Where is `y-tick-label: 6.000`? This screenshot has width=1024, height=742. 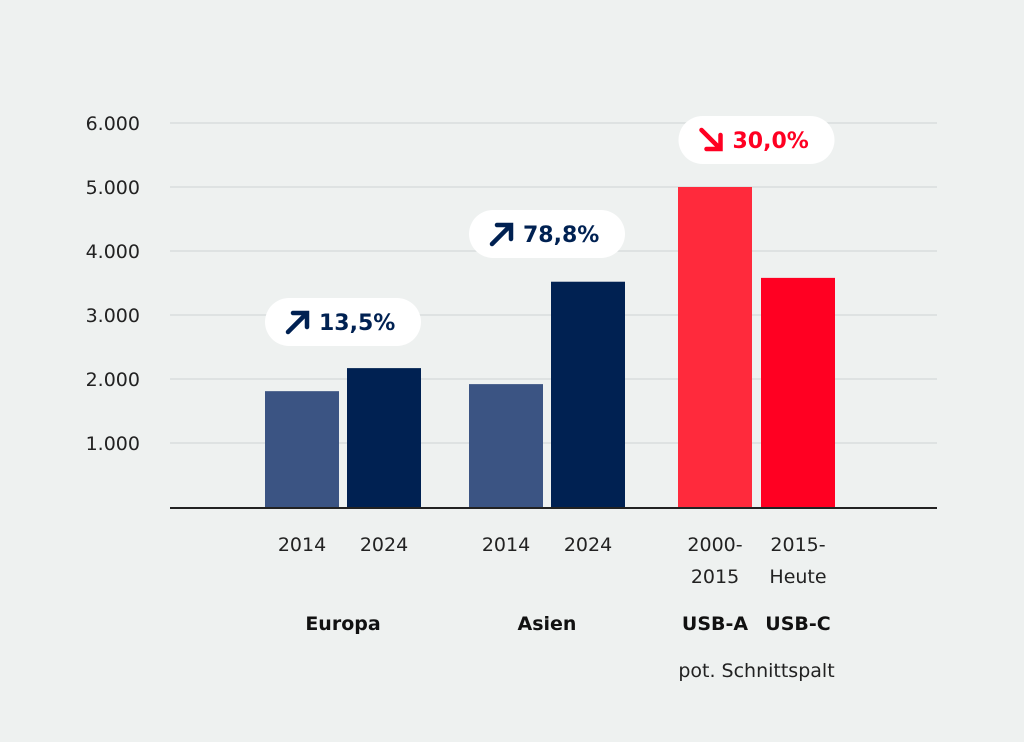 y-tick-label: 6.000 is located at coordinates (113, 124).